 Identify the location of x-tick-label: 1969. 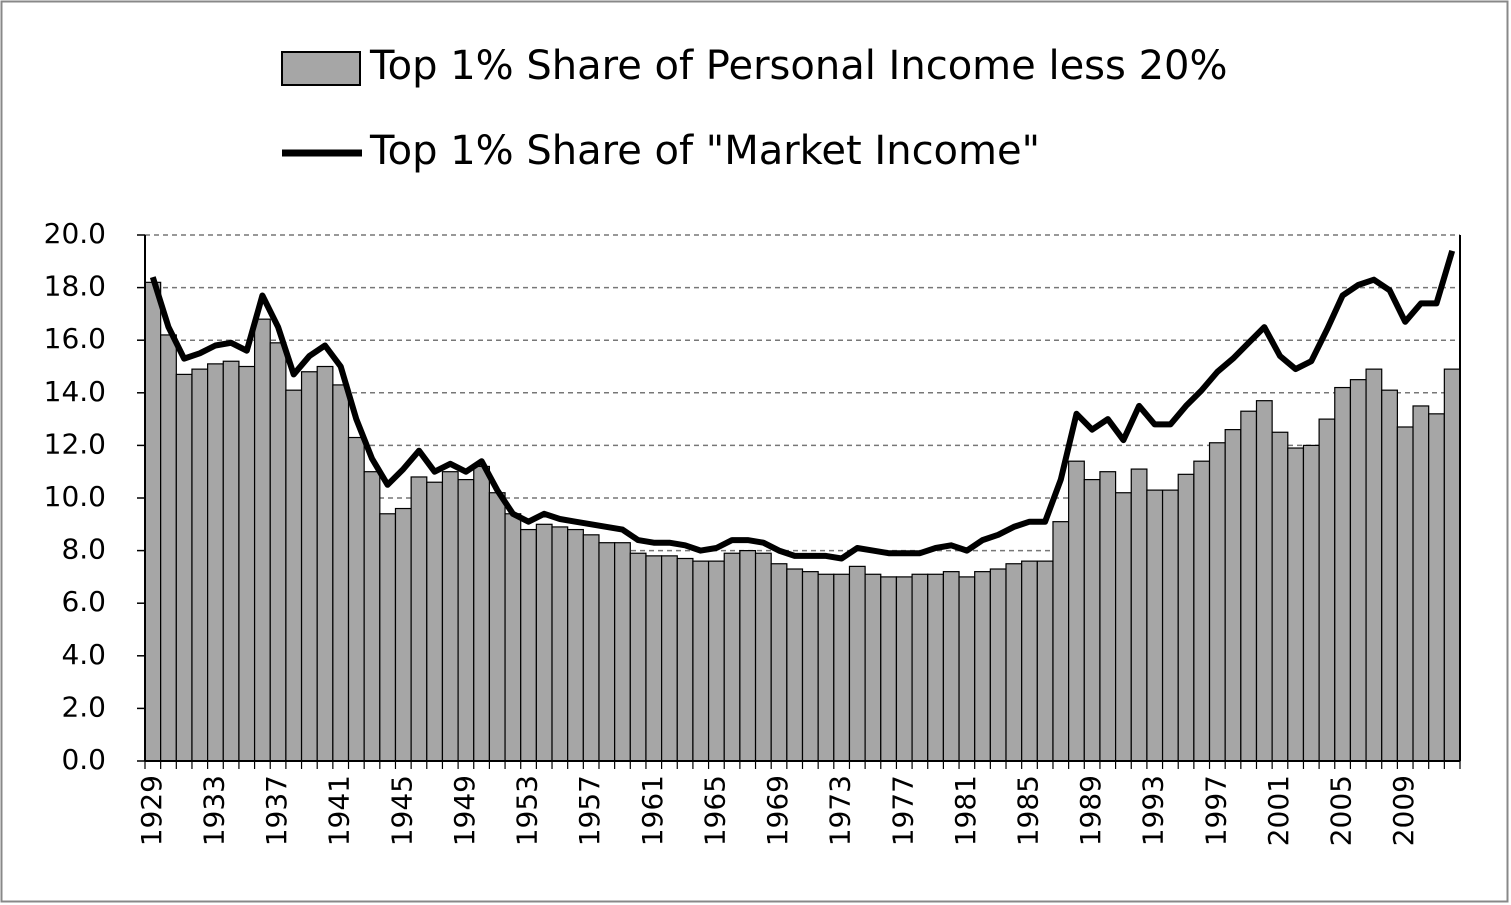
(777, 810).